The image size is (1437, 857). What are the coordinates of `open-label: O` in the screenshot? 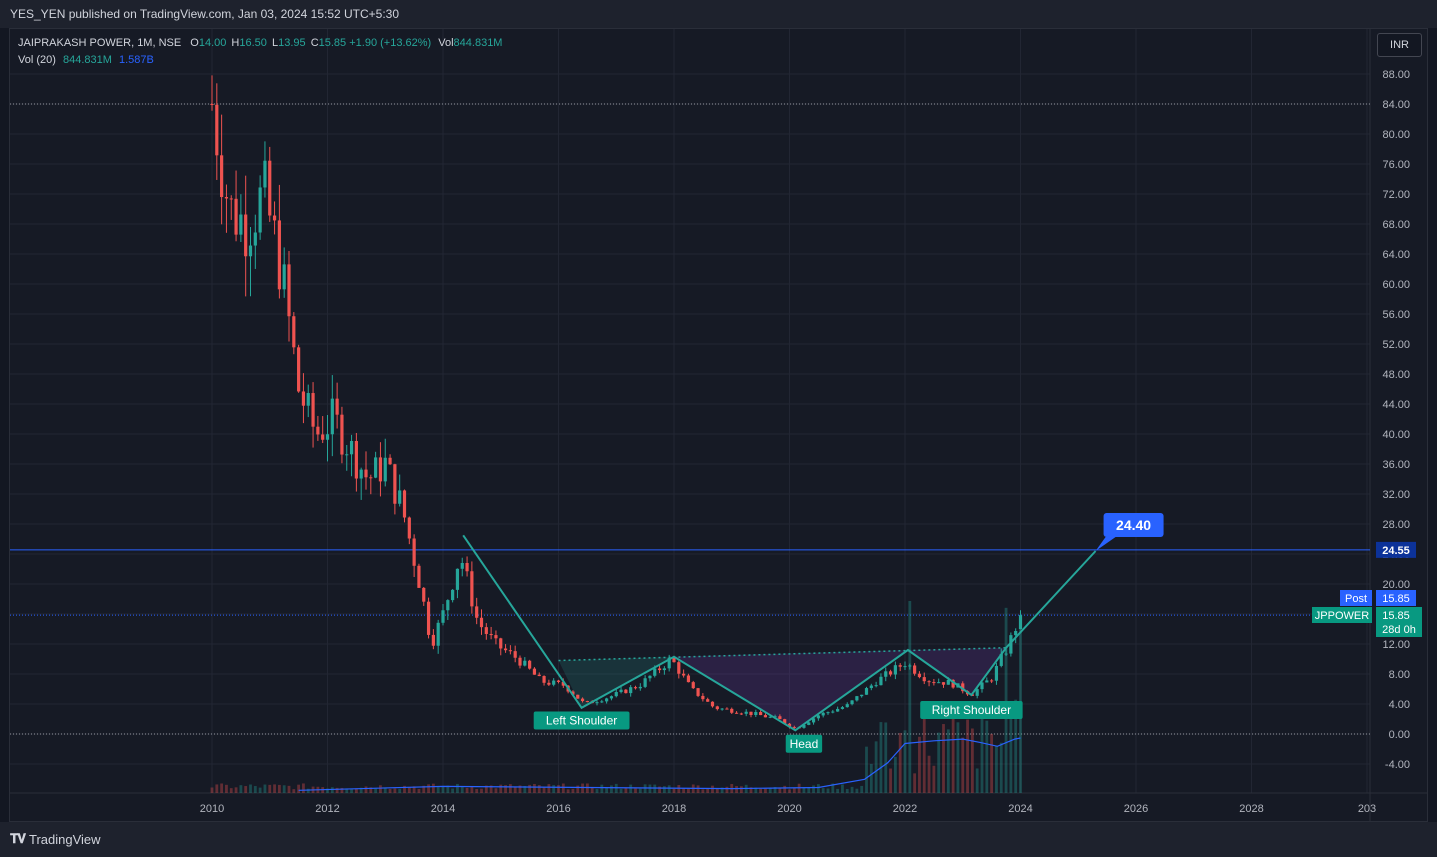 It's located at (194, 43).